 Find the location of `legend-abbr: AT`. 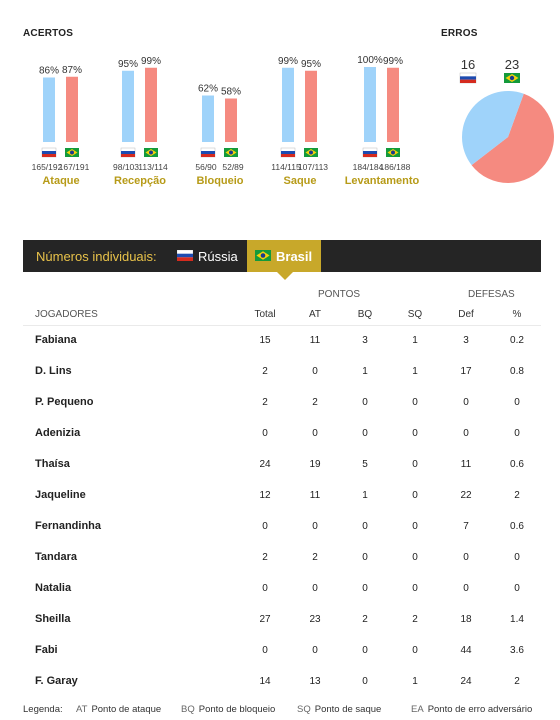

legend-abbr: AT is located at coordinates (82, 709).